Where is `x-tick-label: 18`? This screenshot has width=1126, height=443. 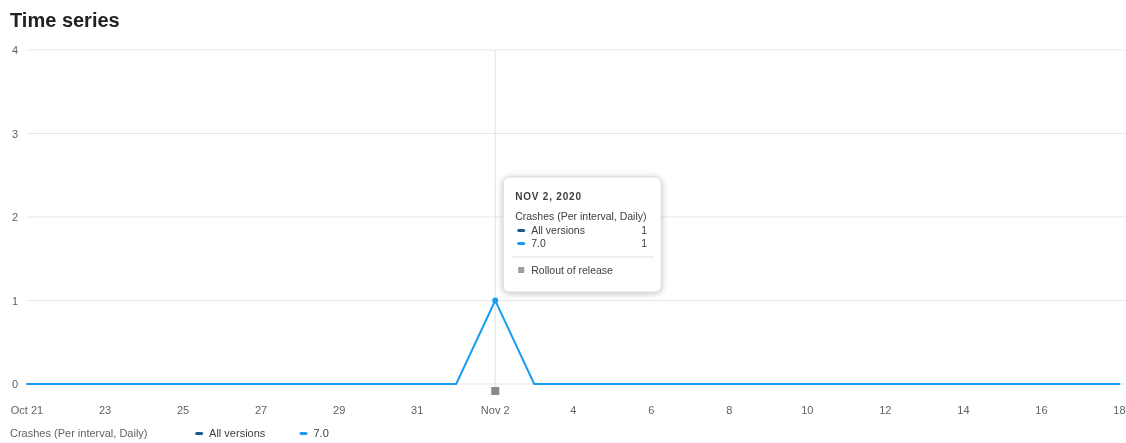
x-tick-label: 18 is located at coordinates (1119, 410).